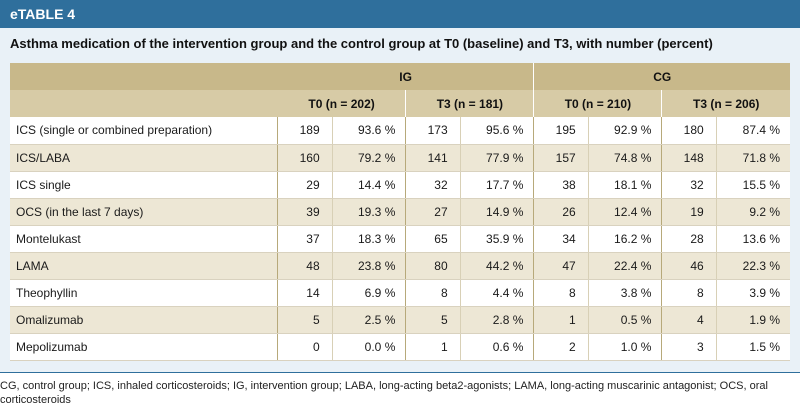 The height and width of the screenshot is (411, 800). I want to click on cg-t3-count: 8, so click(689, 293).